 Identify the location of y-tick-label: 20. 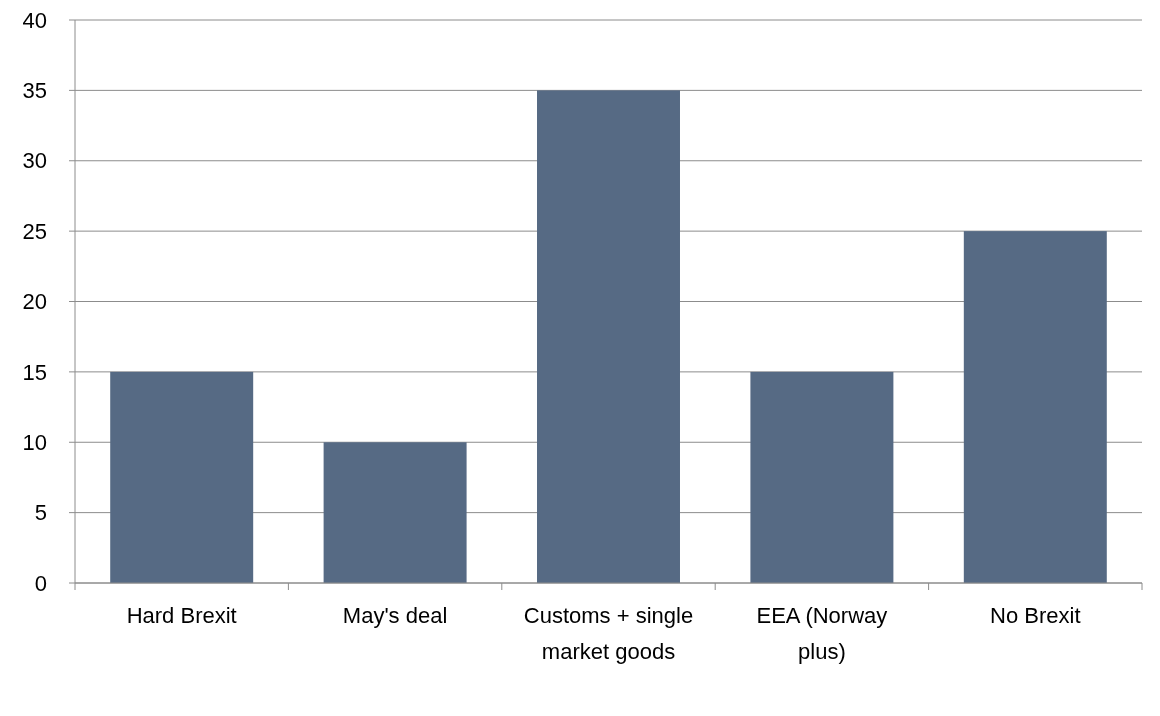
(34, 302).